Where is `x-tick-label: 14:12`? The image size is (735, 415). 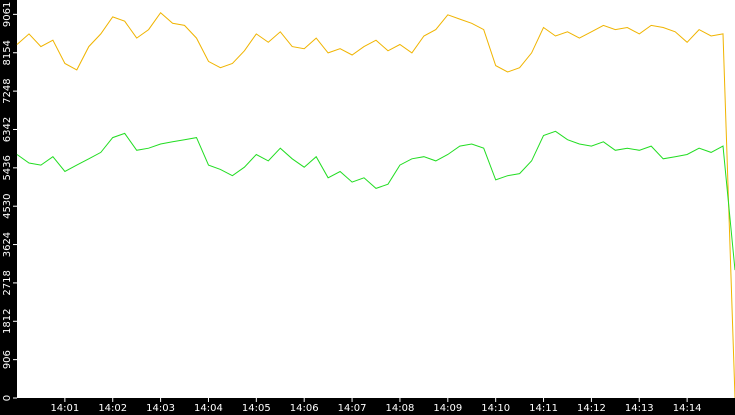
x-tick-label: 14:12 is located at coordinates (591, 408).